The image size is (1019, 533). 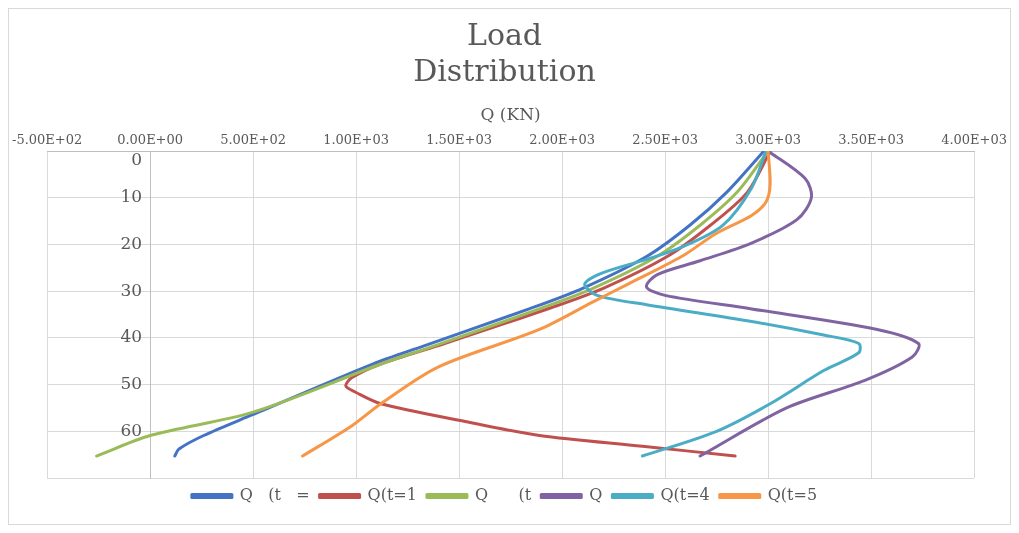 What do you see at coordinates (131, 196) in the screenshot?
I see `y-tick-label: 10` at bounding box center [131, 196].